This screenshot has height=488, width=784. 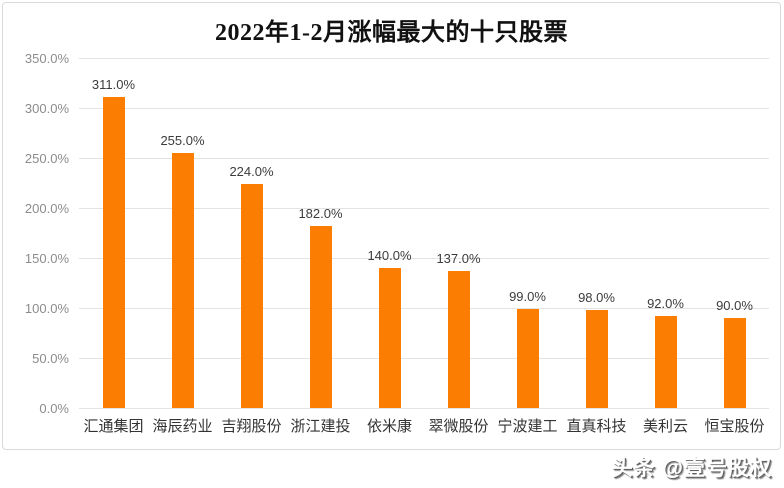 What do you see at coordinates (46, 158) in the screenshot?
I see `y-tick-label: 250.0%` at bounding box center [46, 158].